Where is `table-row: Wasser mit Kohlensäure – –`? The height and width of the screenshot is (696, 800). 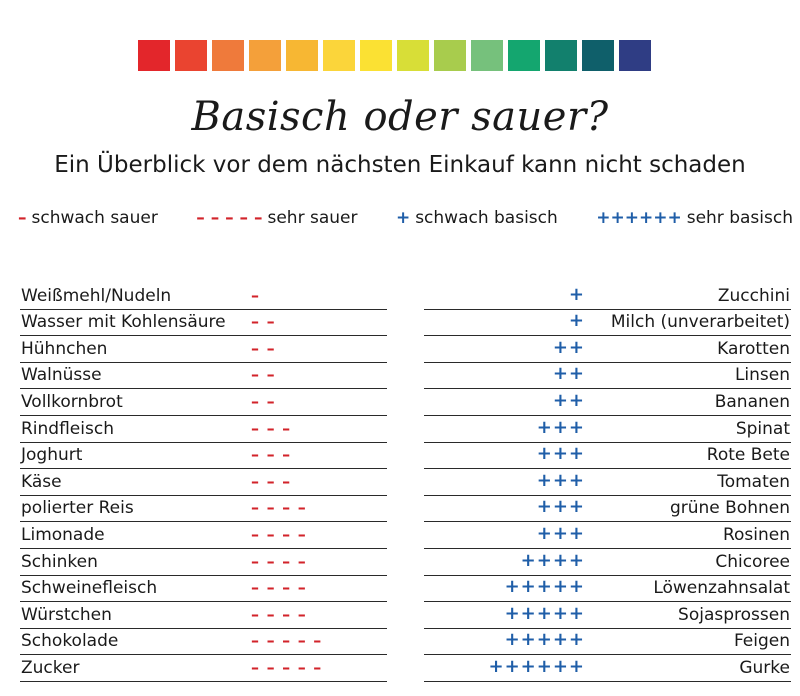
table-row: Wasser mit Kohlensäure – – is located at coordinates (203, 323).